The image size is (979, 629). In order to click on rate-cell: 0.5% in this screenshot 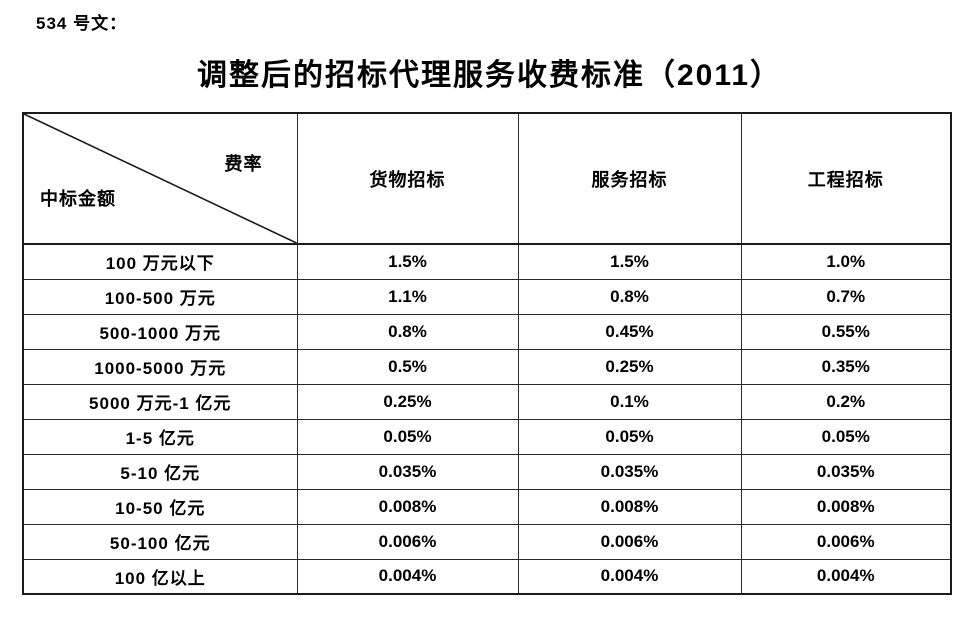, I will do `click(407, 366)`.